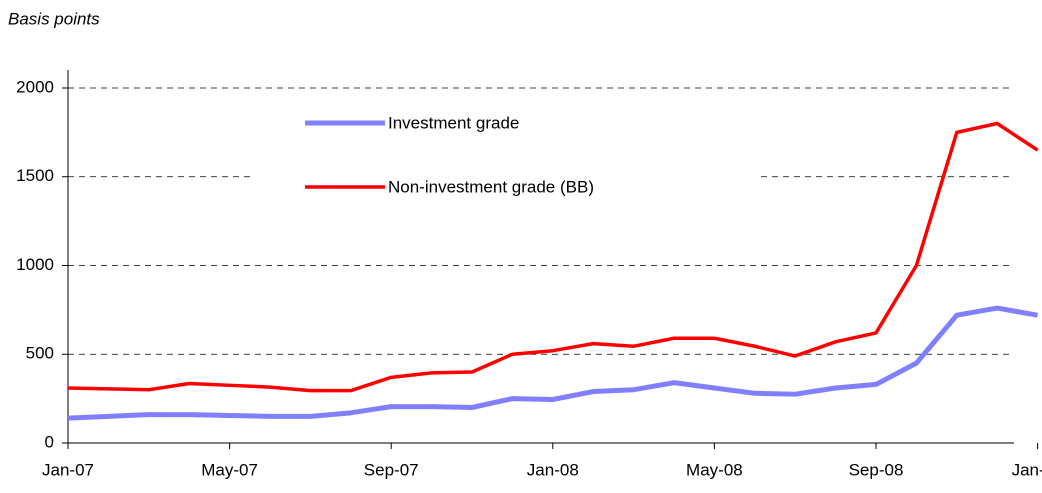 Image resolution: width=1042 pixels, height=493 pixels. What do you see at coordinates (391, 469) in the screenshot?
I see `x-tick-label: Sep-07` at bounding box center [391, 469].